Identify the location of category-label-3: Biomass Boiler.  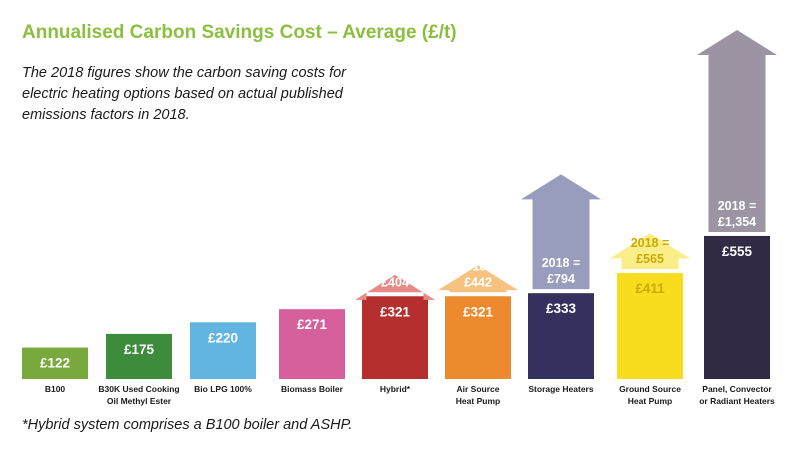
(312, 389).